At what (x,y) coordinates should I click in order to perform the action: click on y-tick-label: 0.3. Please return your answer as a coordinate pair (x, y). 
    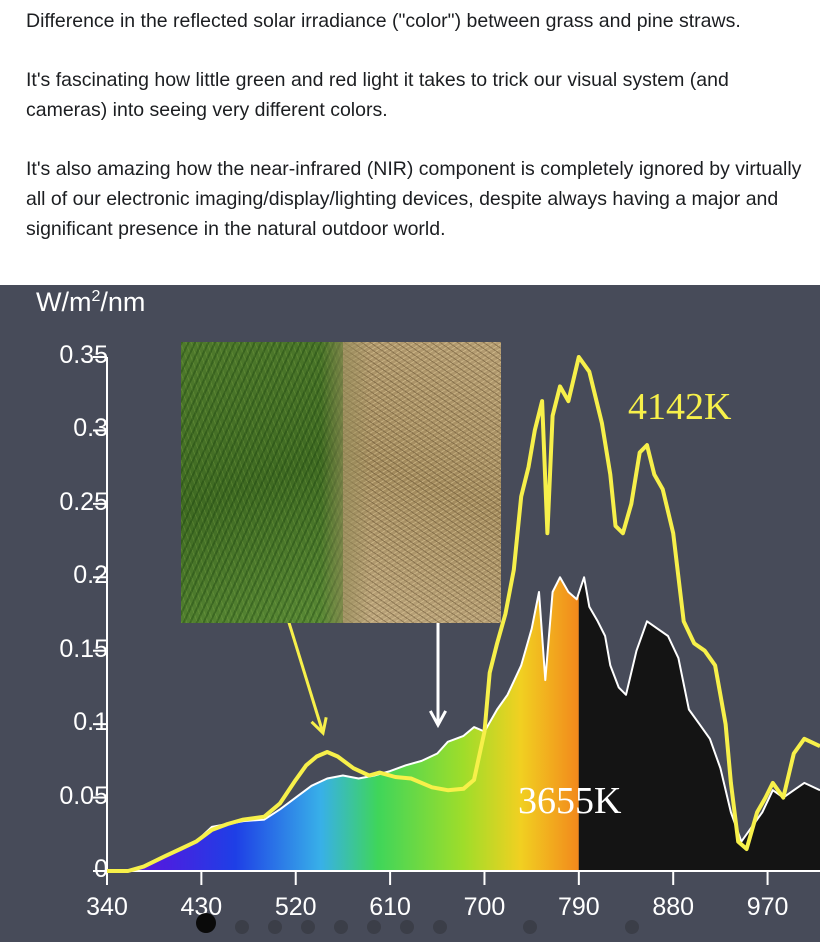
    Looking at the image, I should click on (90, 428).